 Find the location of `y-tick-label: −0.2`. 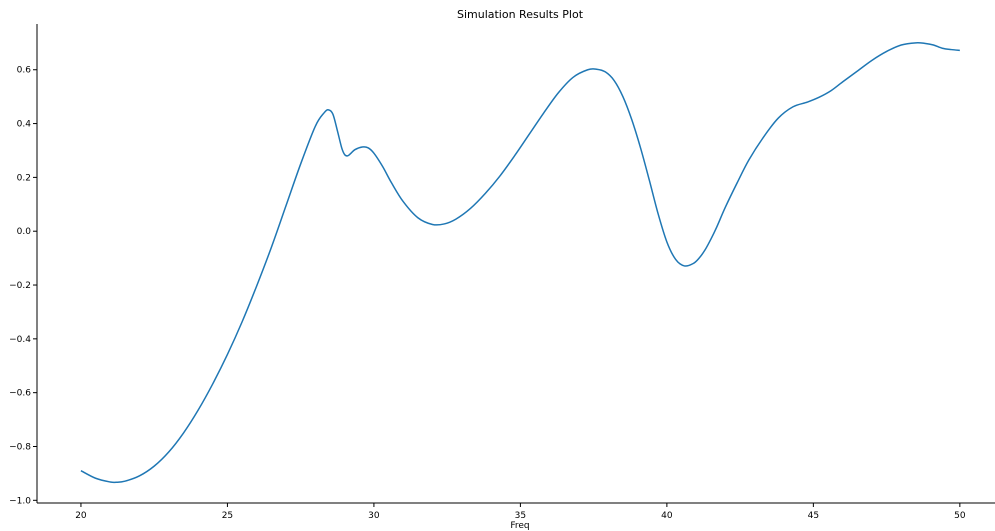

y-tick-label: −0.2 is located at coordinates (20, 286).